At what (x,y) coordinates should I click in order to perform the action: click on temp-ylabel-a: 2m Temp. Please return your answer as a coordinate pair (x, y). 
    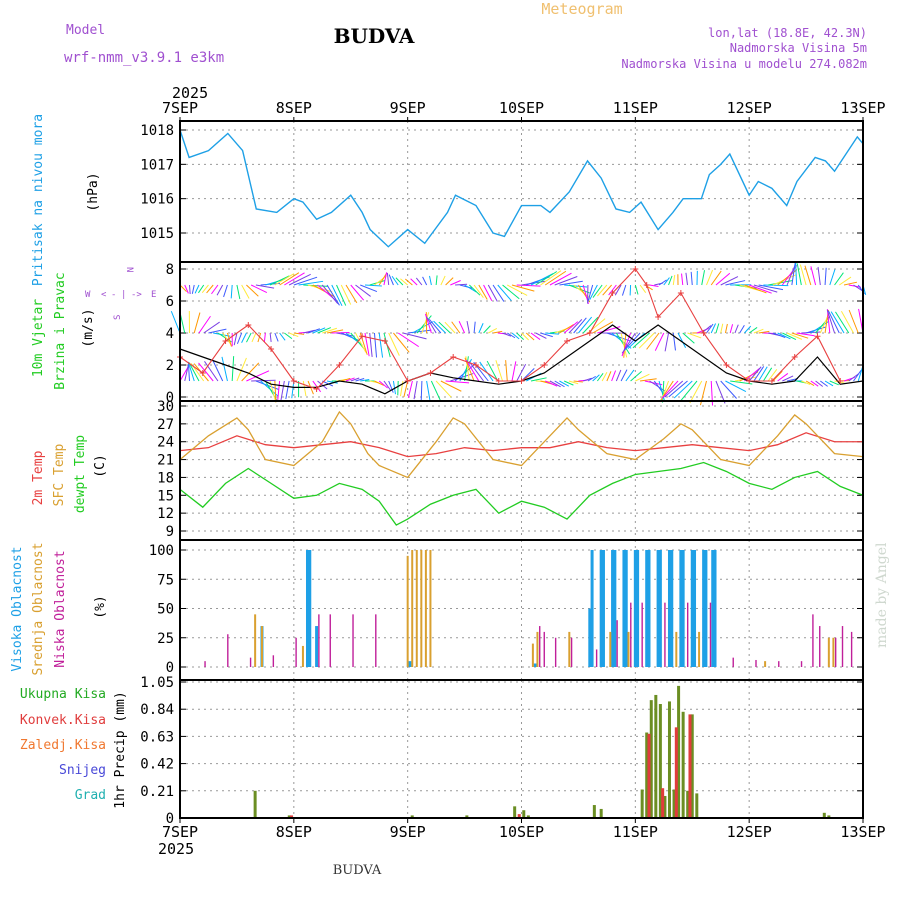
    Looking at the image, I should click on (38, 477).